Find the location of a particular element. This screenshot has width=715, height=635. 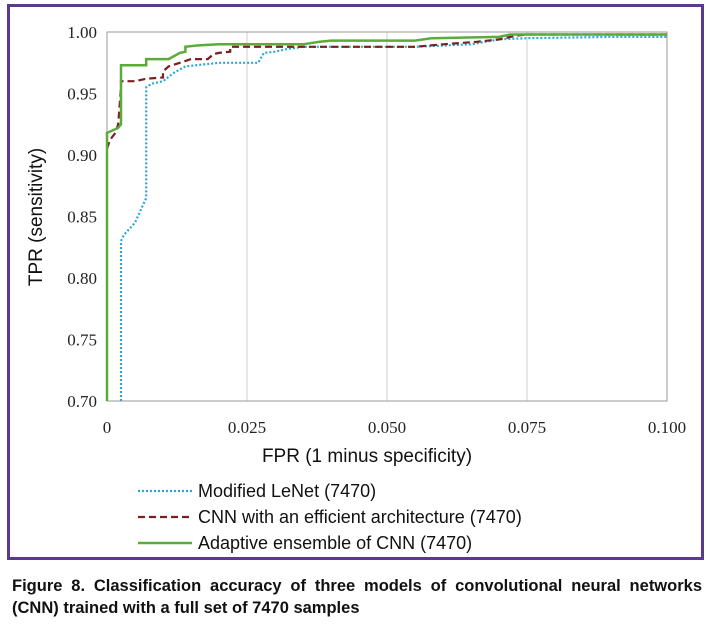

y-tick-label: 0.80 is located at coordinates (82, 278).